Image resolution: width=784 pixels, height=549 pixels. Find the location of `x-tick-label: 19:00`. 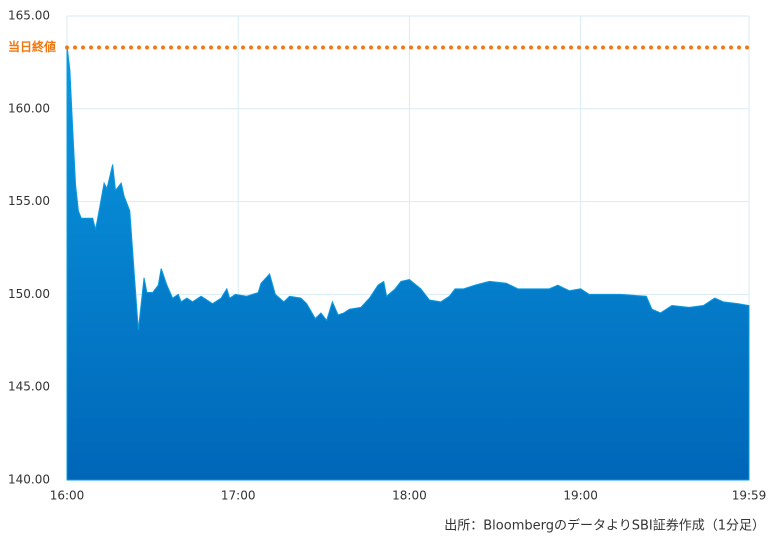

x-tick-label: 19:00 is located at coordinates (580, 496).